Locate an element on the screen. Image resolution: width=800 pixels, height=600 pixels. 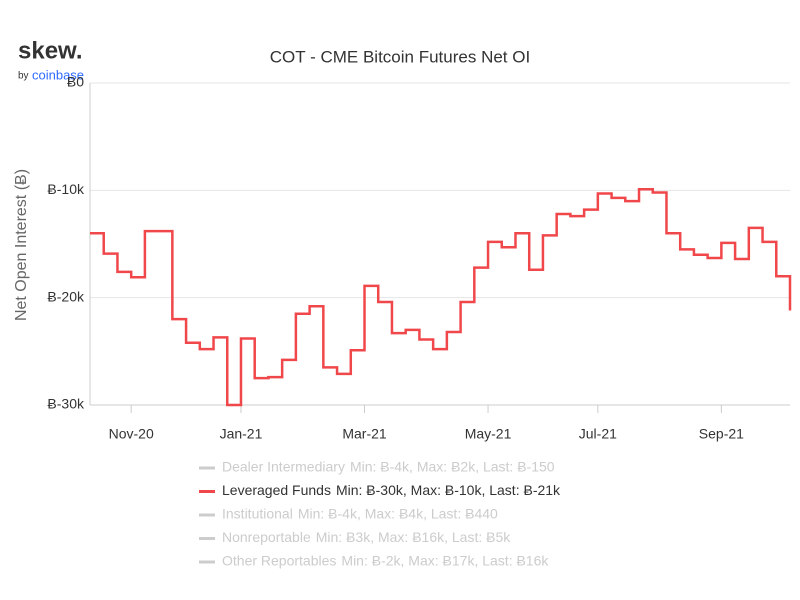
legend-stats: Min: Ƀ-4k, Max: Ƀ4k, Last: Ƀ440 is located at coordinates (398, 514).